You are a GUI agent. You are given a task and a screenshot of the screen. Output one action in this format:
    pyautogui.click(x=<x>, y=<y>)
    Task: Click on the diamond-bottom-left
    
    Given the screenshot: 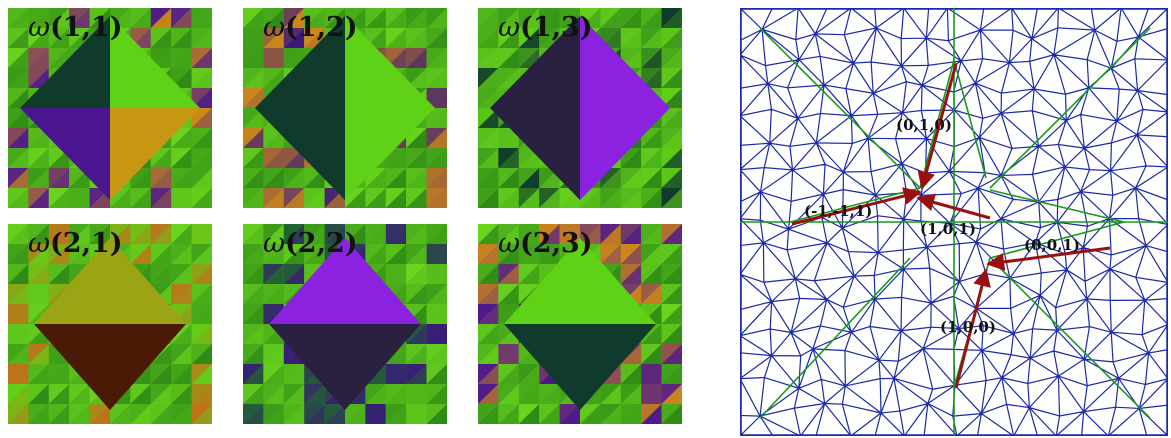 What is the action you would take?
    pyautogui.click(x=307, y=367)
    